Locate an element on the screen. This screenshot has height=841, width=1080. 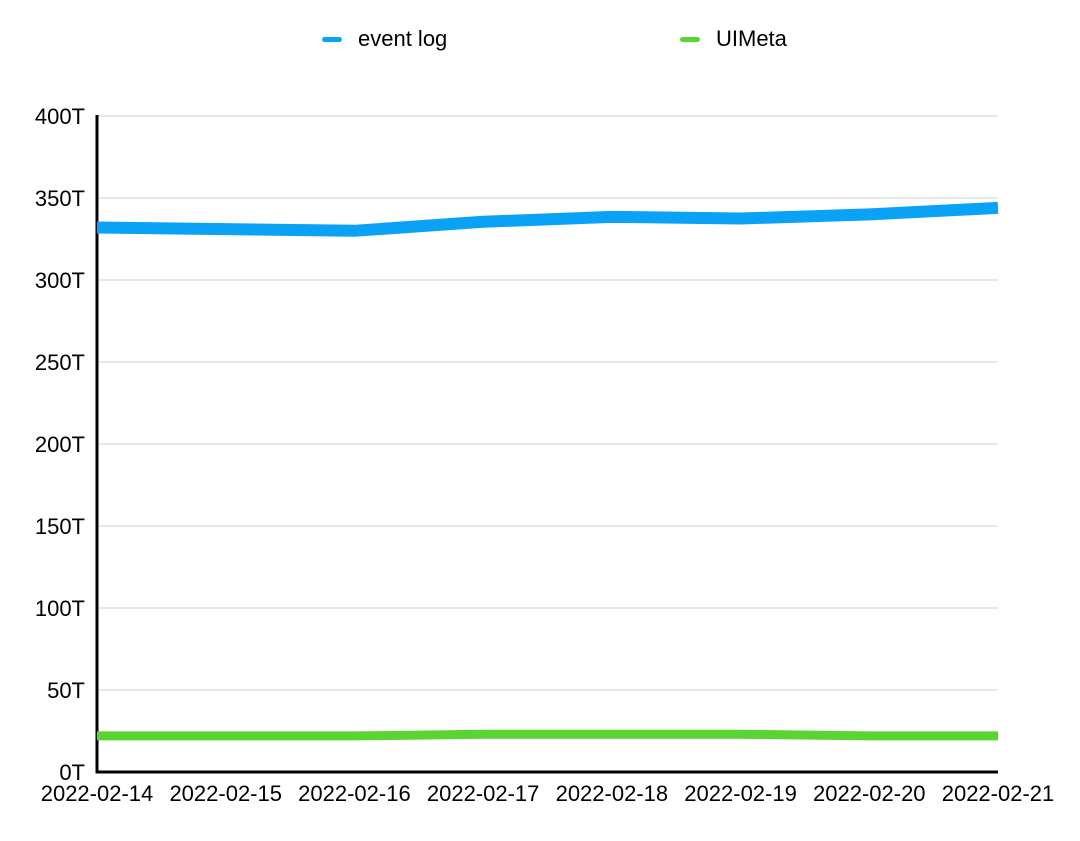
y-axis-tick-label: 300T is located at coordinates (60, 280).